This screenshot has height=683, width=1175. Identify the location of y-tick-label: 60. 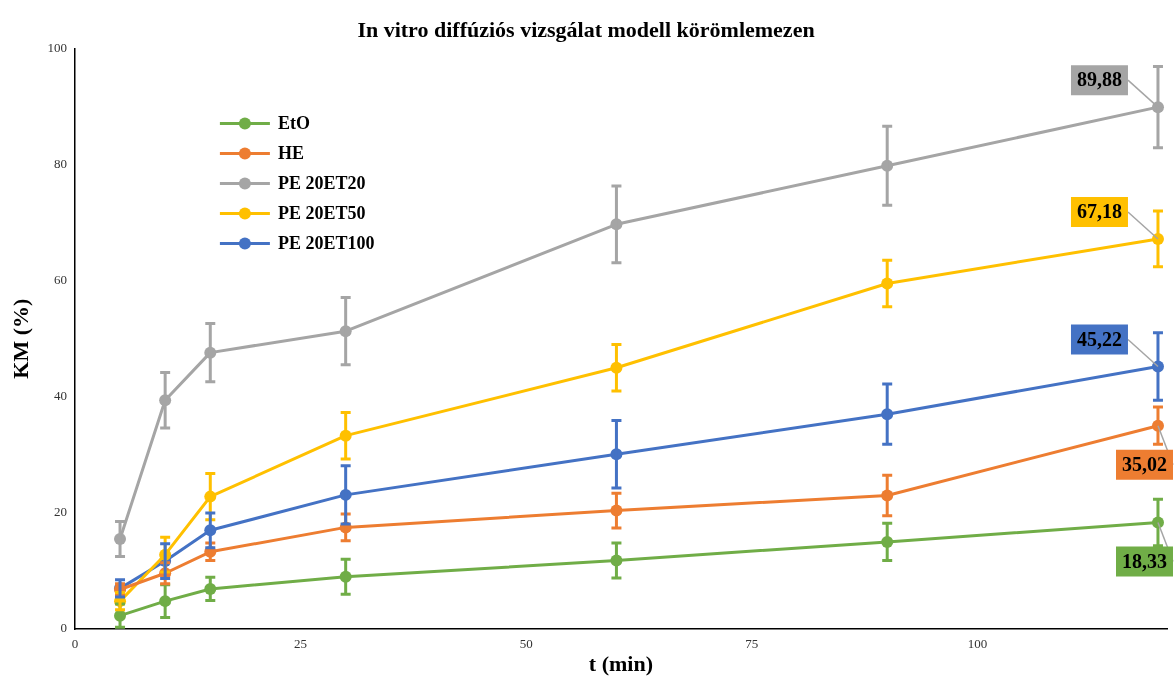
(60, 280).